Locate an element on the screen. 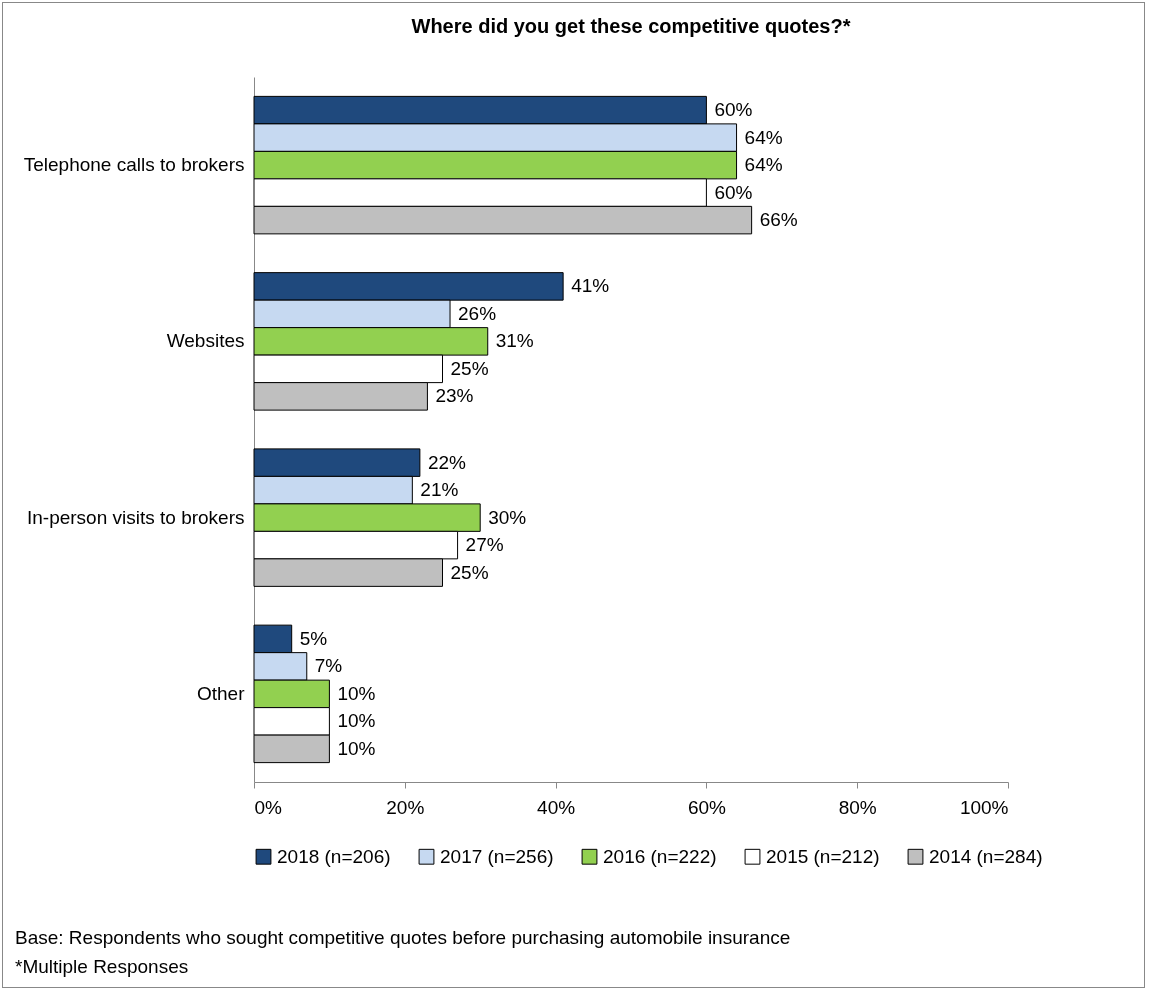  text: *Multiple Responses is located at coordinates (102, 967).